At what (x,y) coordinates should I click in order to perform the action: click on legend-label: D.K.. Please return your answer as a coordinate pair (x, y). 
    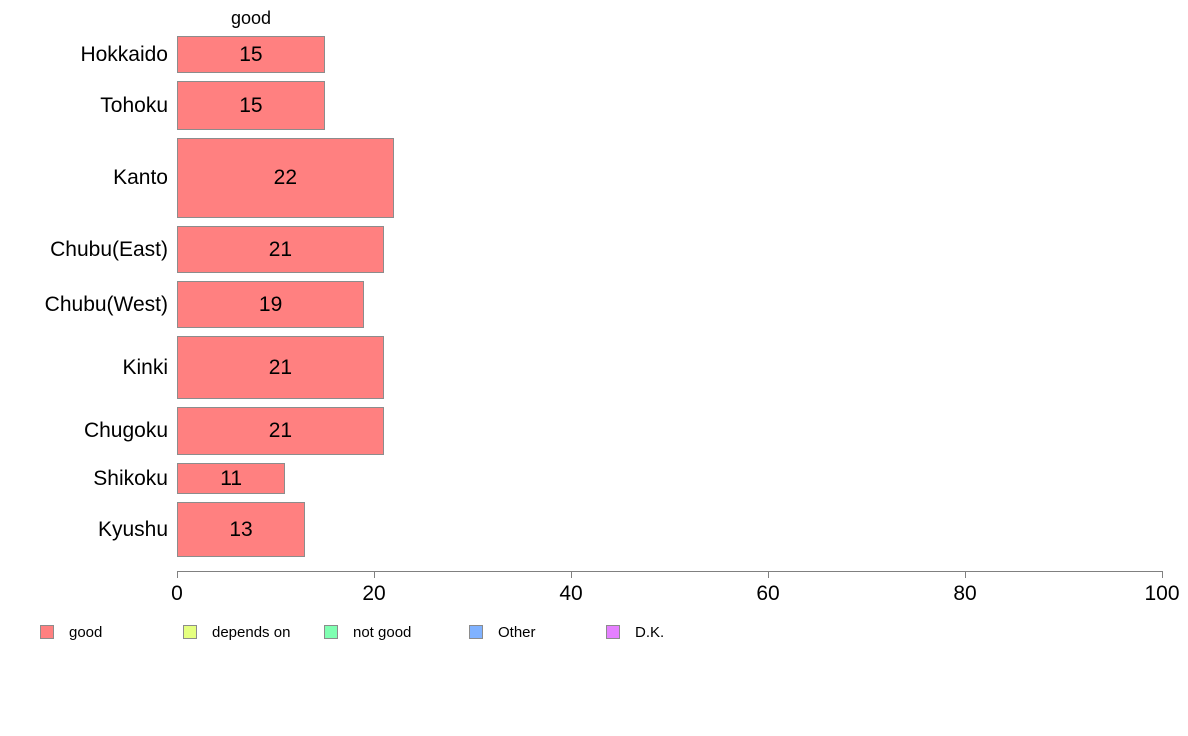
    Looking at the image, I should click on (650, 632).